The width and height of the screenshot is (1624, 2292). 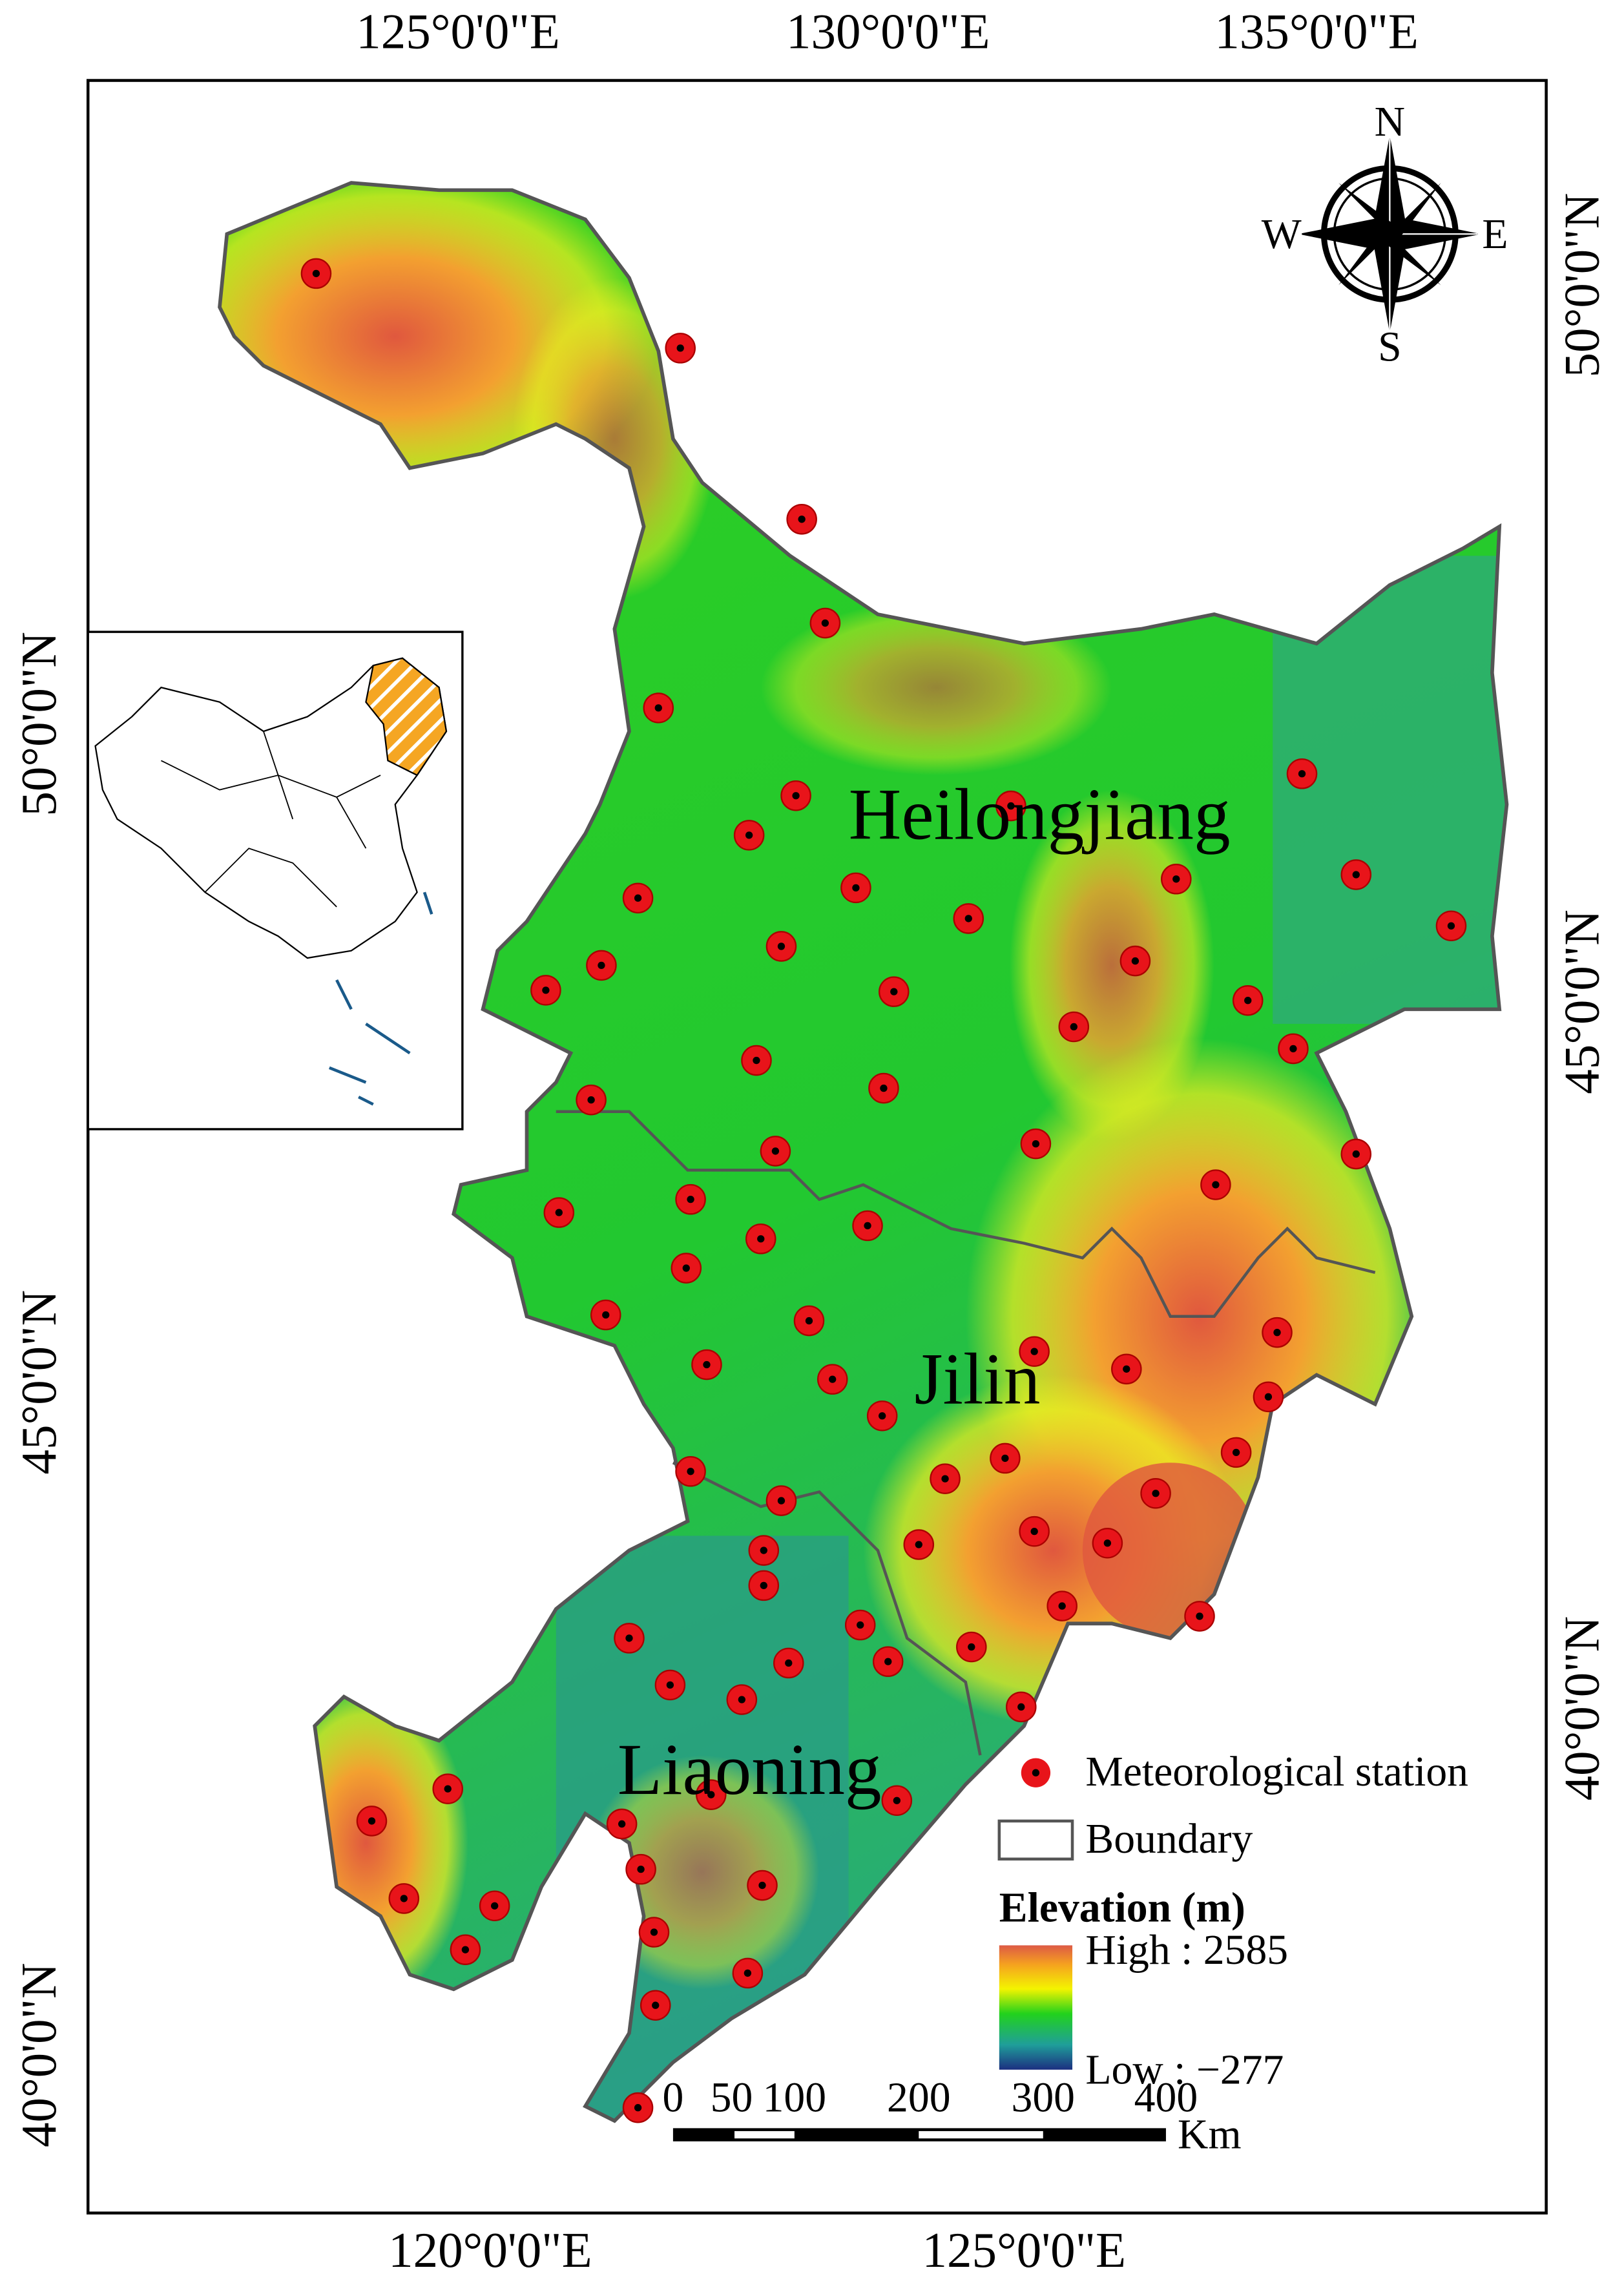 What do you see at coordinates (1390, 346) in the screenshot?
I see `compass-label: S` at bounding box center [1390, 346].